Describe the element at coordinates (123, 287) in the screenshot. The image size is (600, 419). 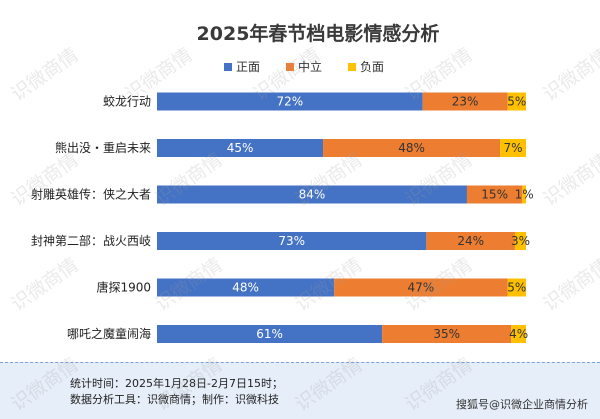
I see `category-label: 唐探1900` at that location.